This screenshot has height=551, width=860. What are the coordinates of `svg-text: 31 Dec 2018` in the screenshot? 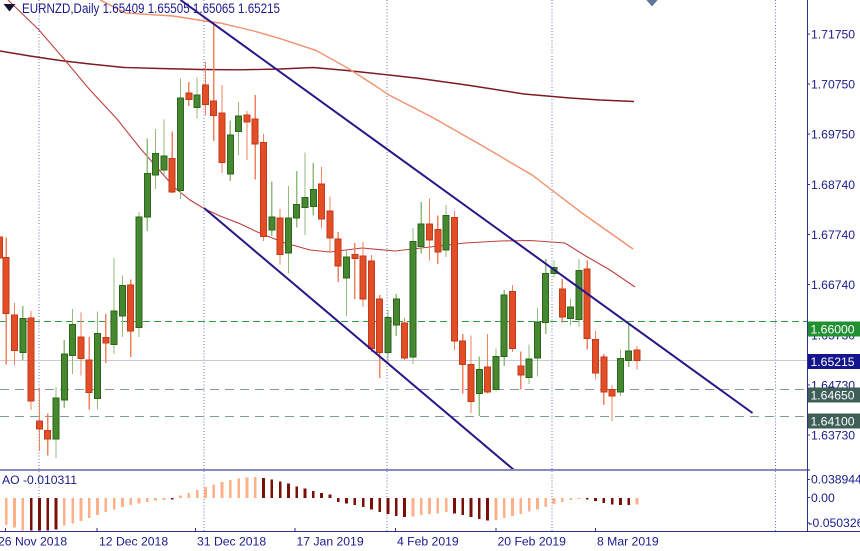 It's located at (231, 542).